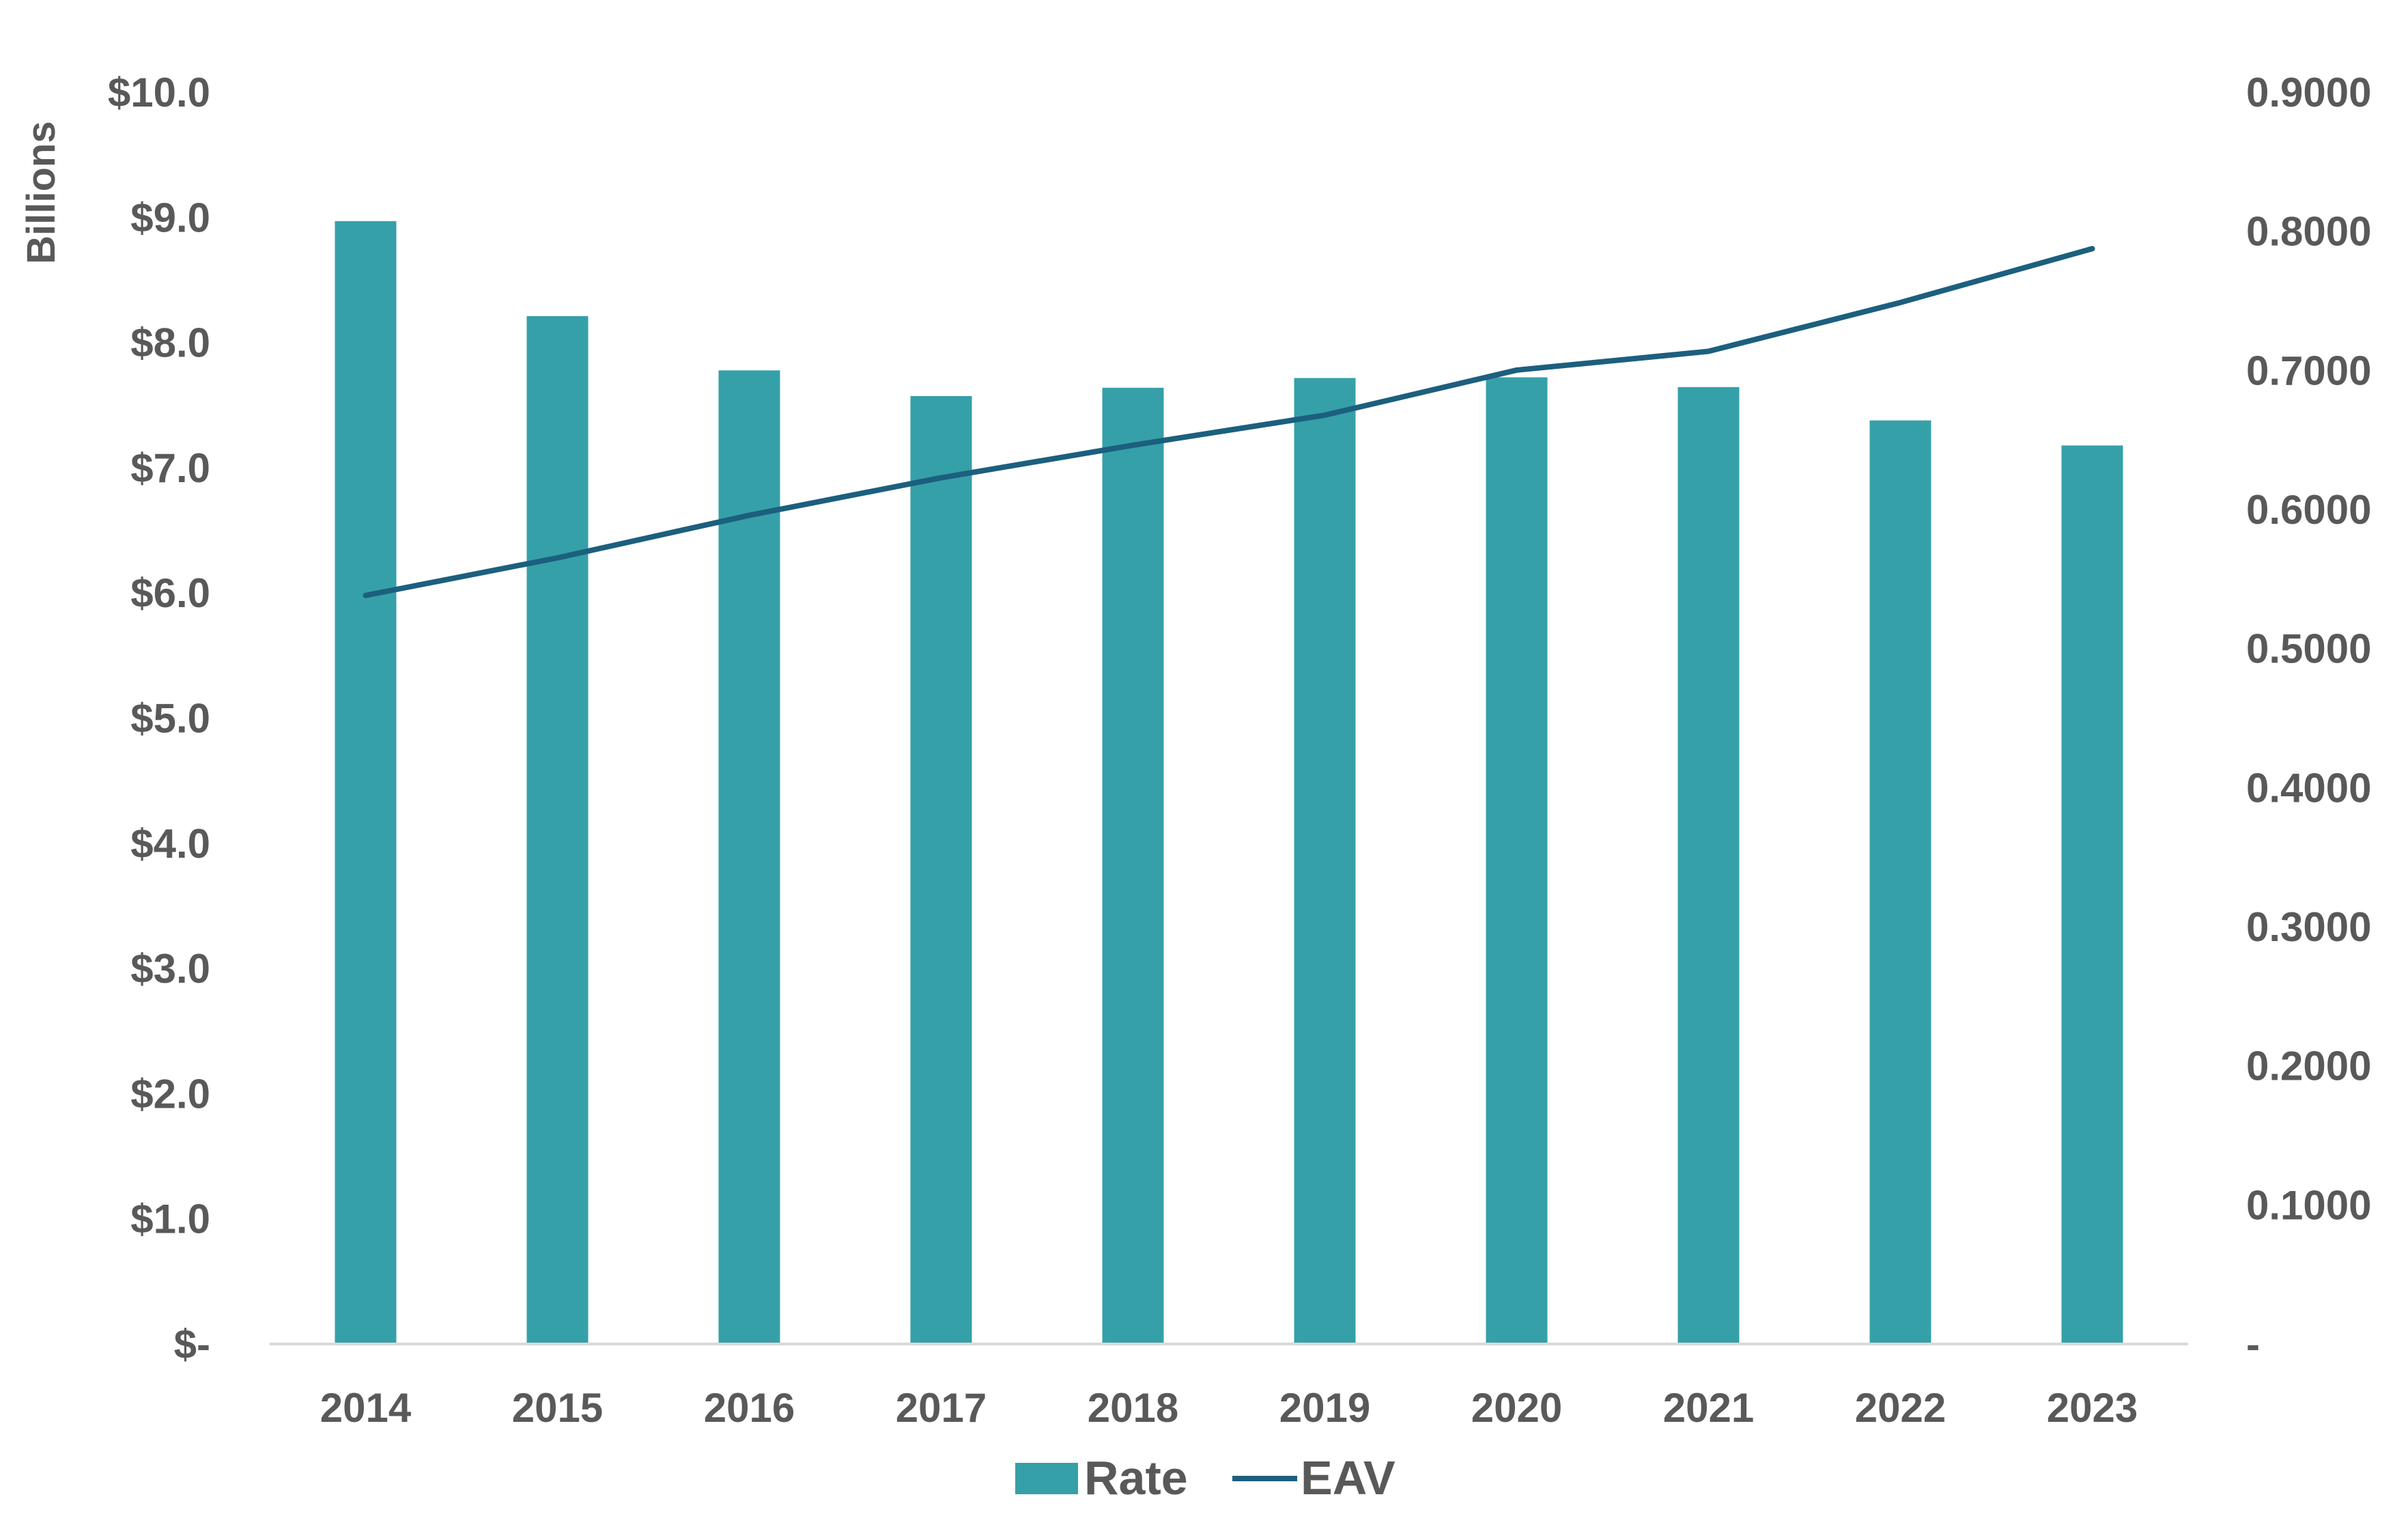  I want to click on right-tick-label: 0.7000, so click(2309, 370).